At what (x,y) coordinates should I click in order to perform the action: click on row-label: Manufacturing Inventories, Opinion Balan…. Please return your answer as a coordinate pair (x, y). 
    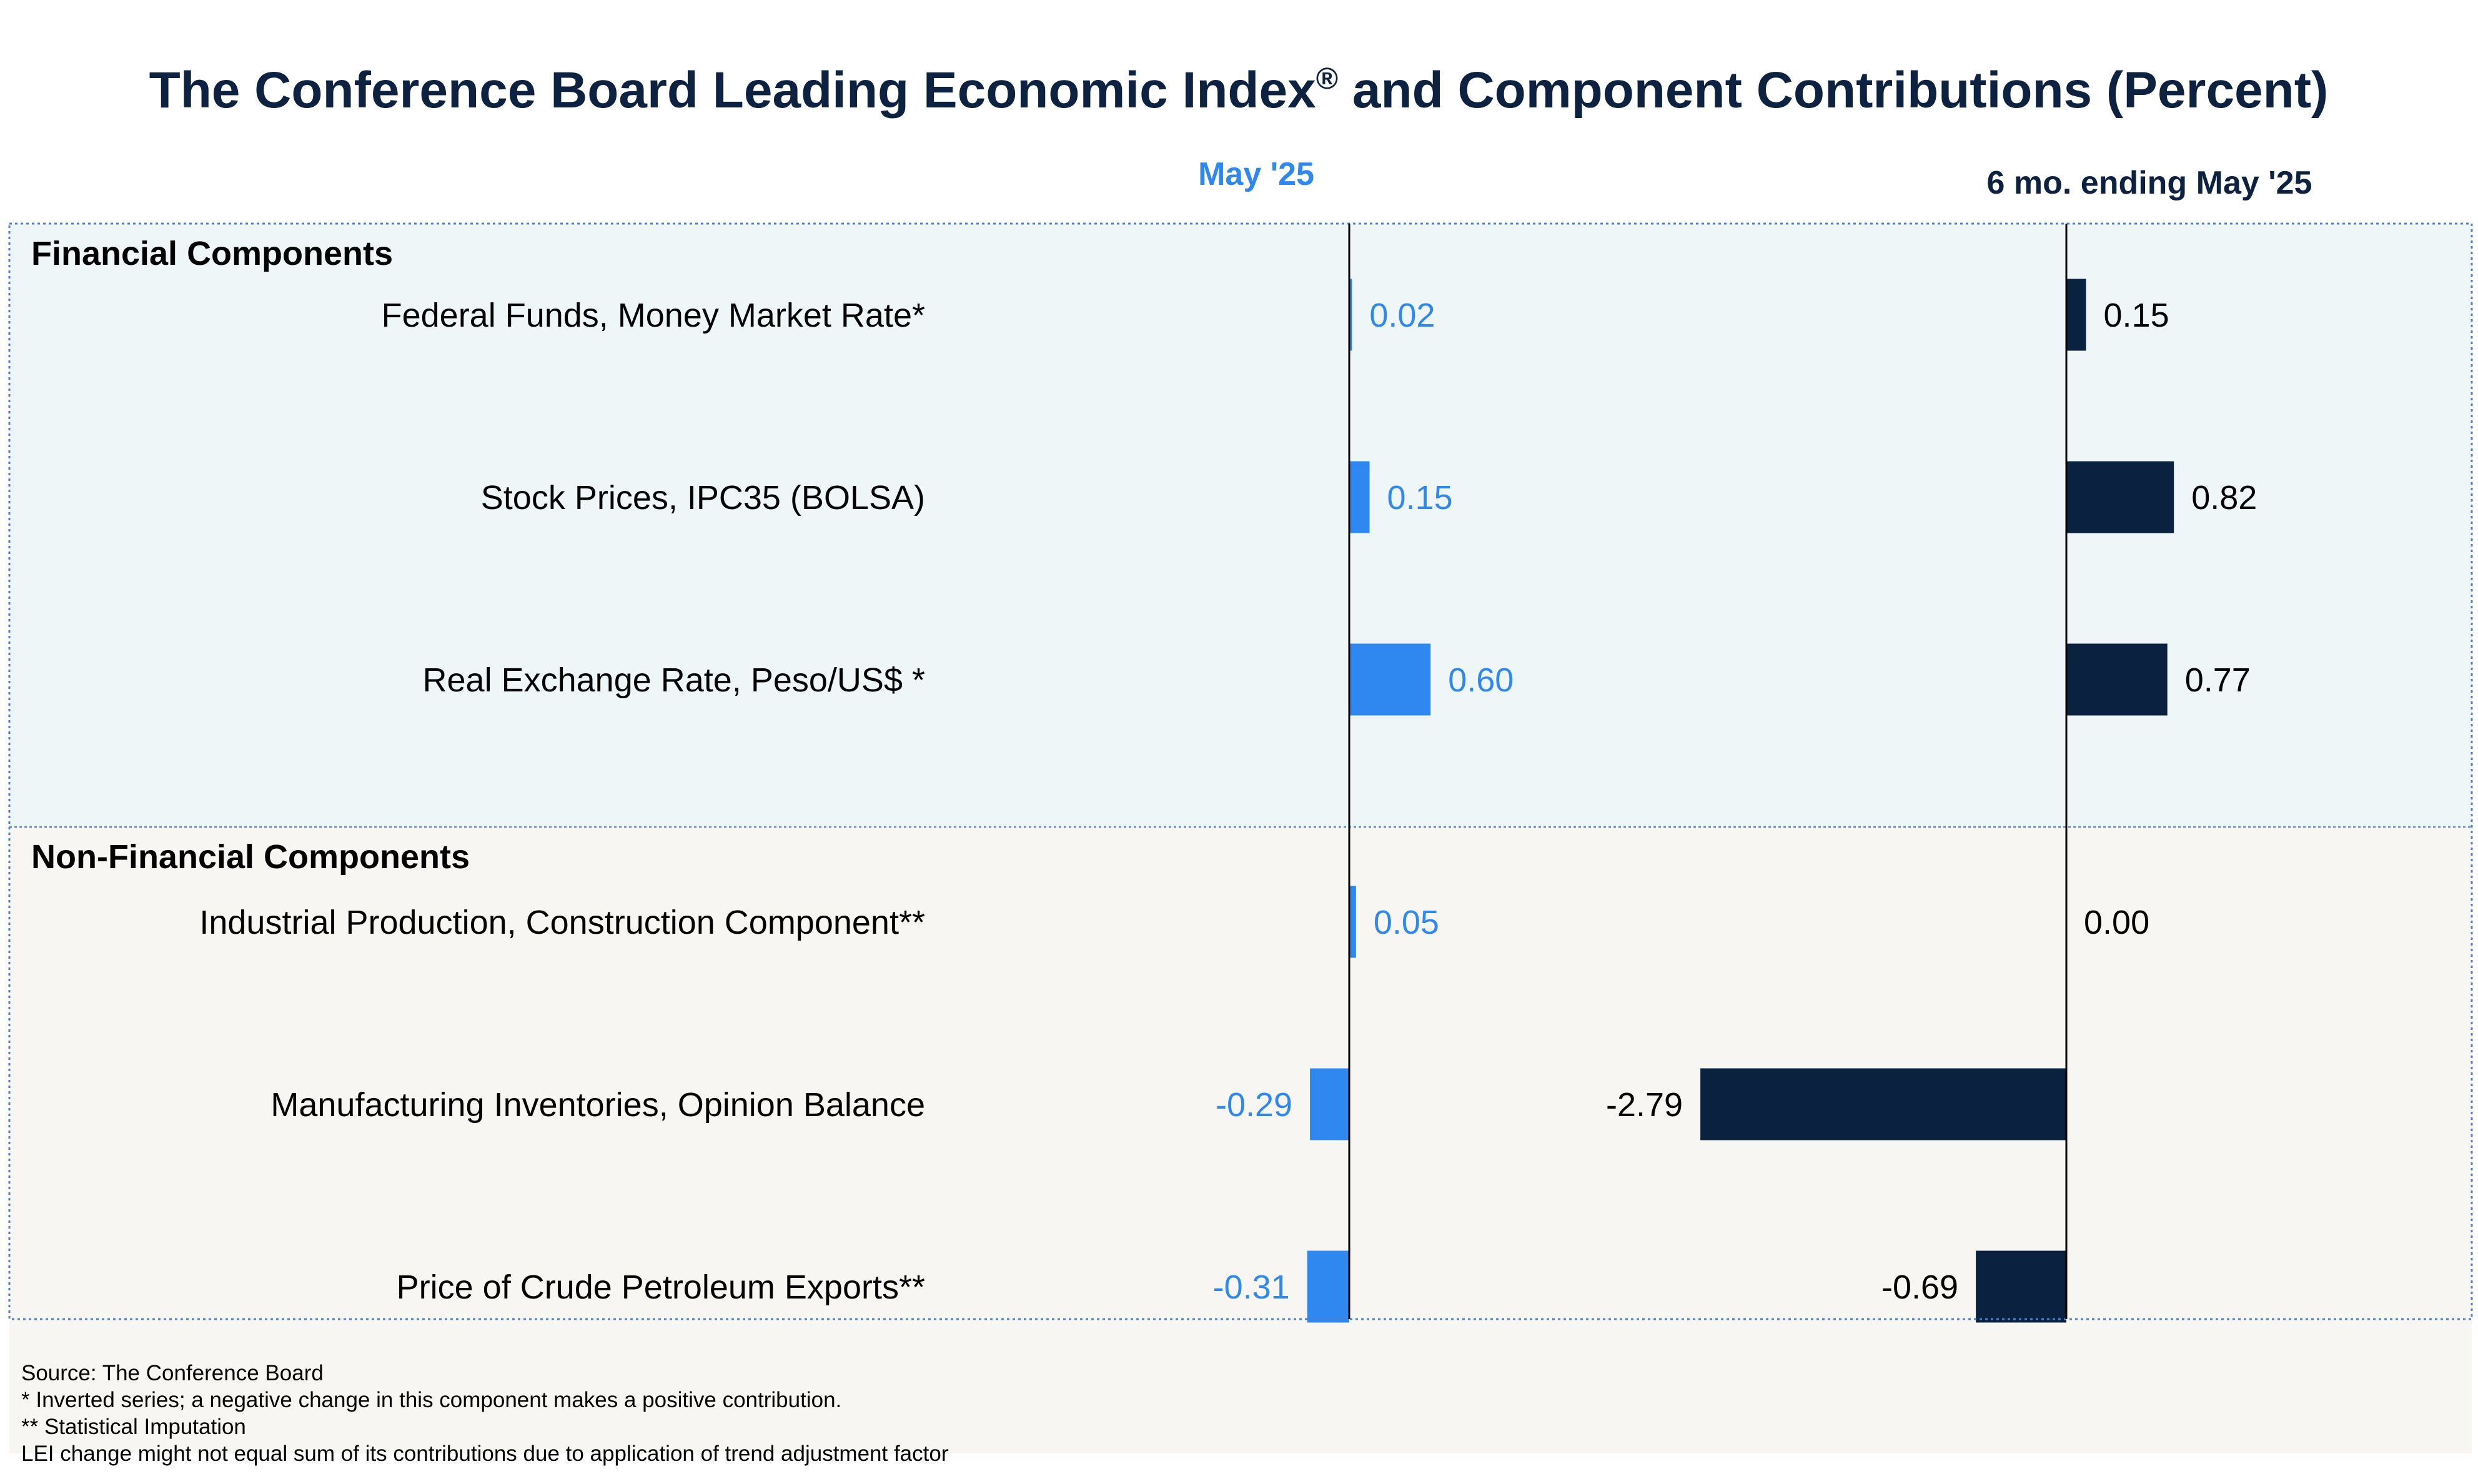
    Looking at the image, I should click on (597, 1105).